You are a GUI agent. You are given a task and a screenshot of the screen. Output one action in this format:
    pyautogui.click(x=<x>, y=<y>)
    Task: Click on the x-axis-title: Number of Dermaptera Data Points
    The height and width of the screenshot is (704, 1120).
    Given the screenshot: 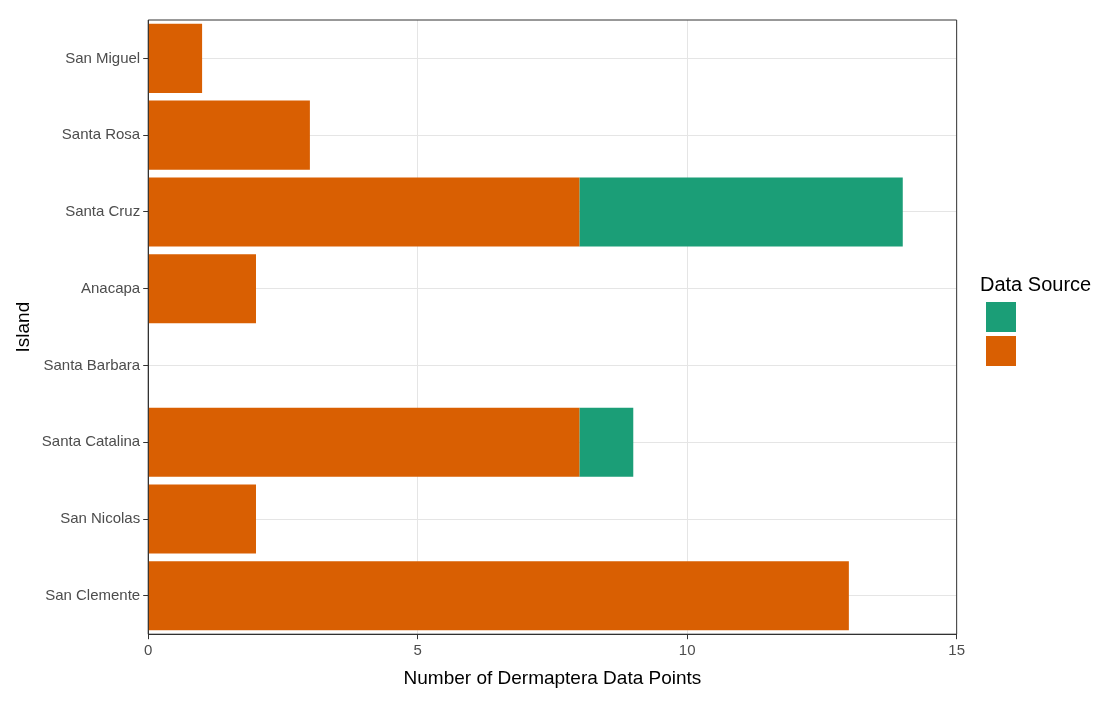 What is the action you would take?
    pyautogui.click(x=552, y=677)
    